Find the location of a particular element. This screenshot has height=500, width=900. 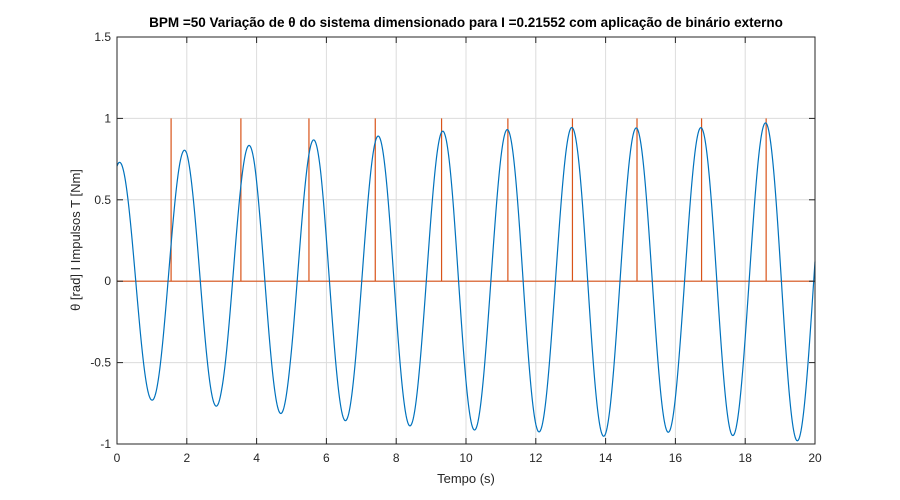

x-tick-label: 10 is located at coordinates (466, 458).